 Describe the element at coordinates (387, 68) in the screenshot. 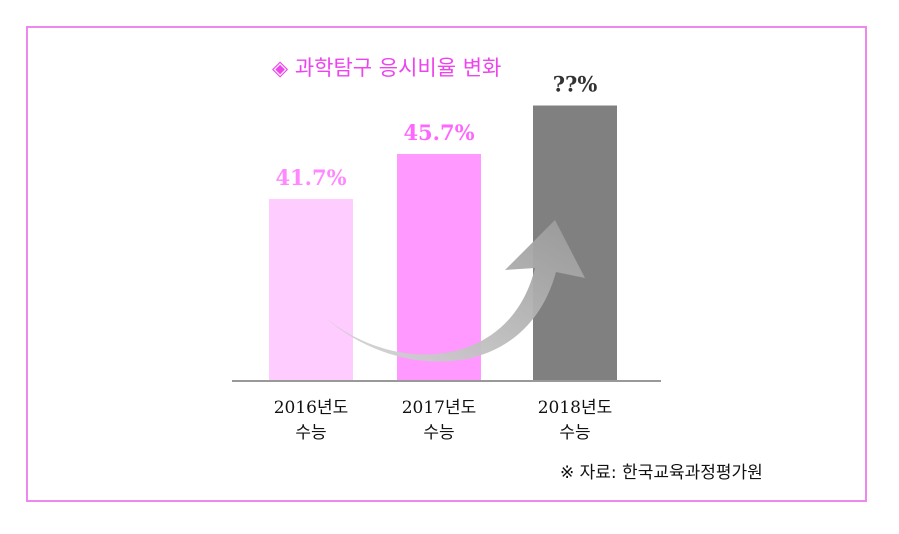

I see `chart-title: ◈ 과학탐구 응시비율 변화` at that location.